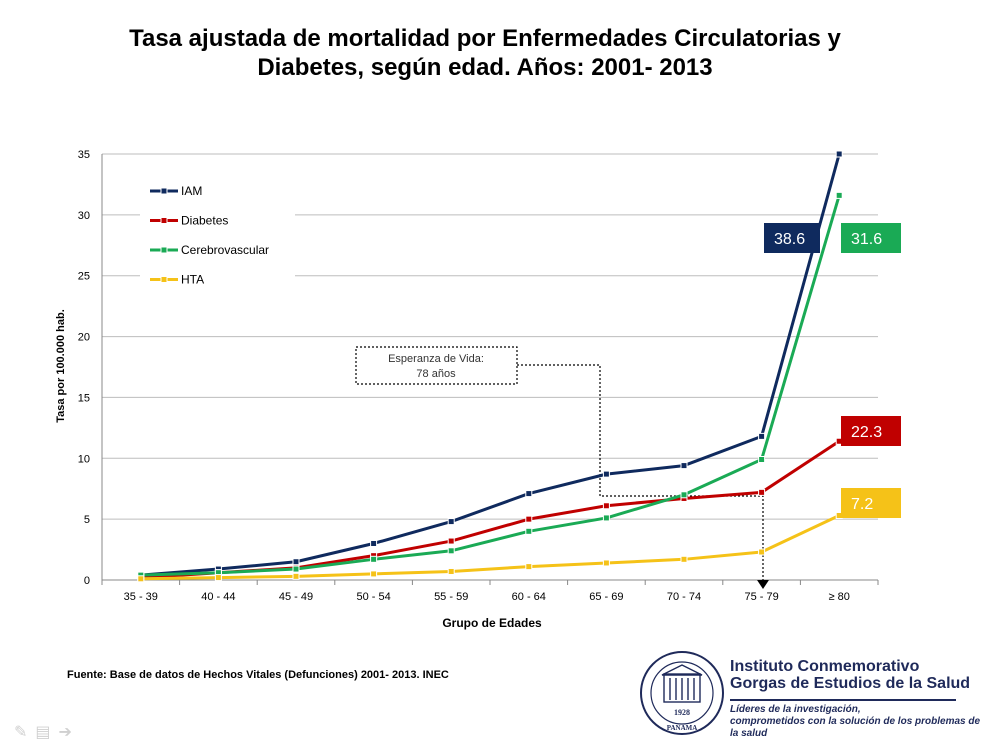 This screenshot has width=984, height=745. I want to click on legend-label: Diabetes, so click(204, 221).